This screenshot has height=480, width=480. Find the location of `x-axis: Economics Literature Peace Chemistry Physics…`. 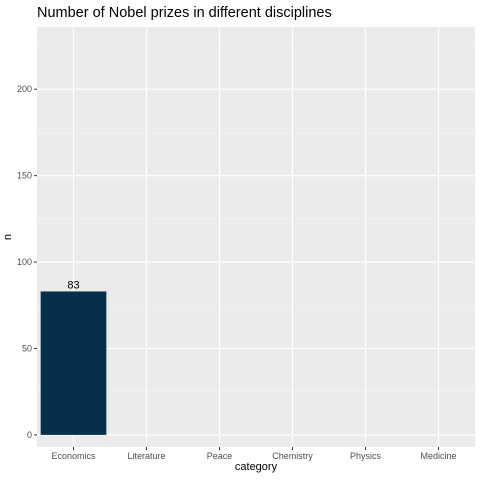

x-axis: Economics Literature Peace Chemistry Physics… is located at coordinates (254, 454).